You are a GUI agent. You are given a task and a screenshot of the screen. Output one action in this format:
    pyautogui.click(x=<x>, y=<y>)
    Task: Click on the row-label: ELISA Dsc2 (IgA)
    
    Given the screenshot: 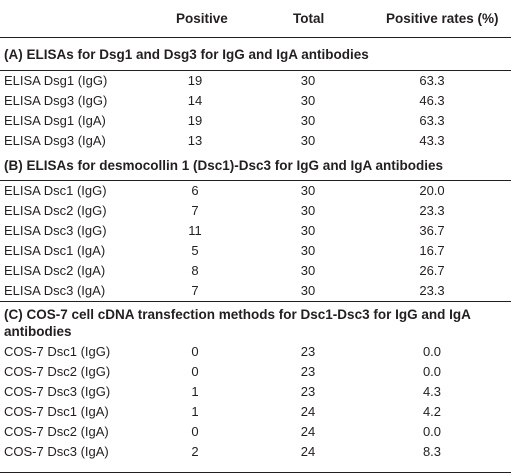 What is the action you would take?
    pyautogui.click(x=55, y=270)
    